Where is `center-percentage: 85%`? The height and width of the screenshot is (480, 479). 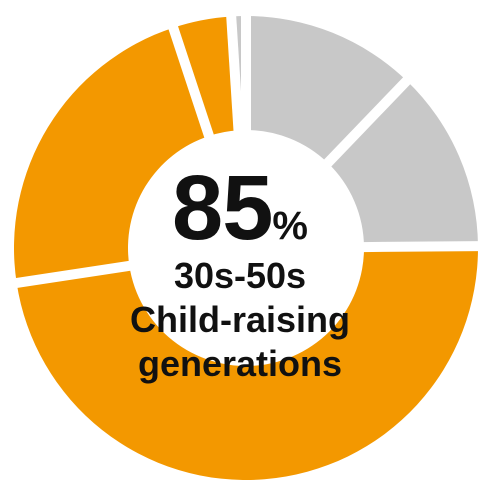
center-percentage: 85% is located at coordinates (240, 208).